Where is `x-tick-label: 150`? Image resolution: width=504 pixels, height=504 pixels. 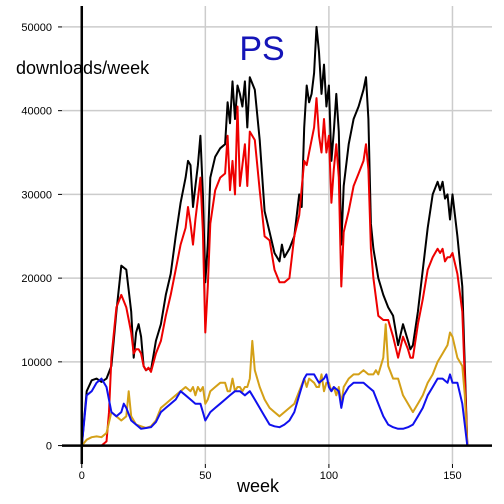 x-tick-label: 150 is located at coordinates (452, 476).